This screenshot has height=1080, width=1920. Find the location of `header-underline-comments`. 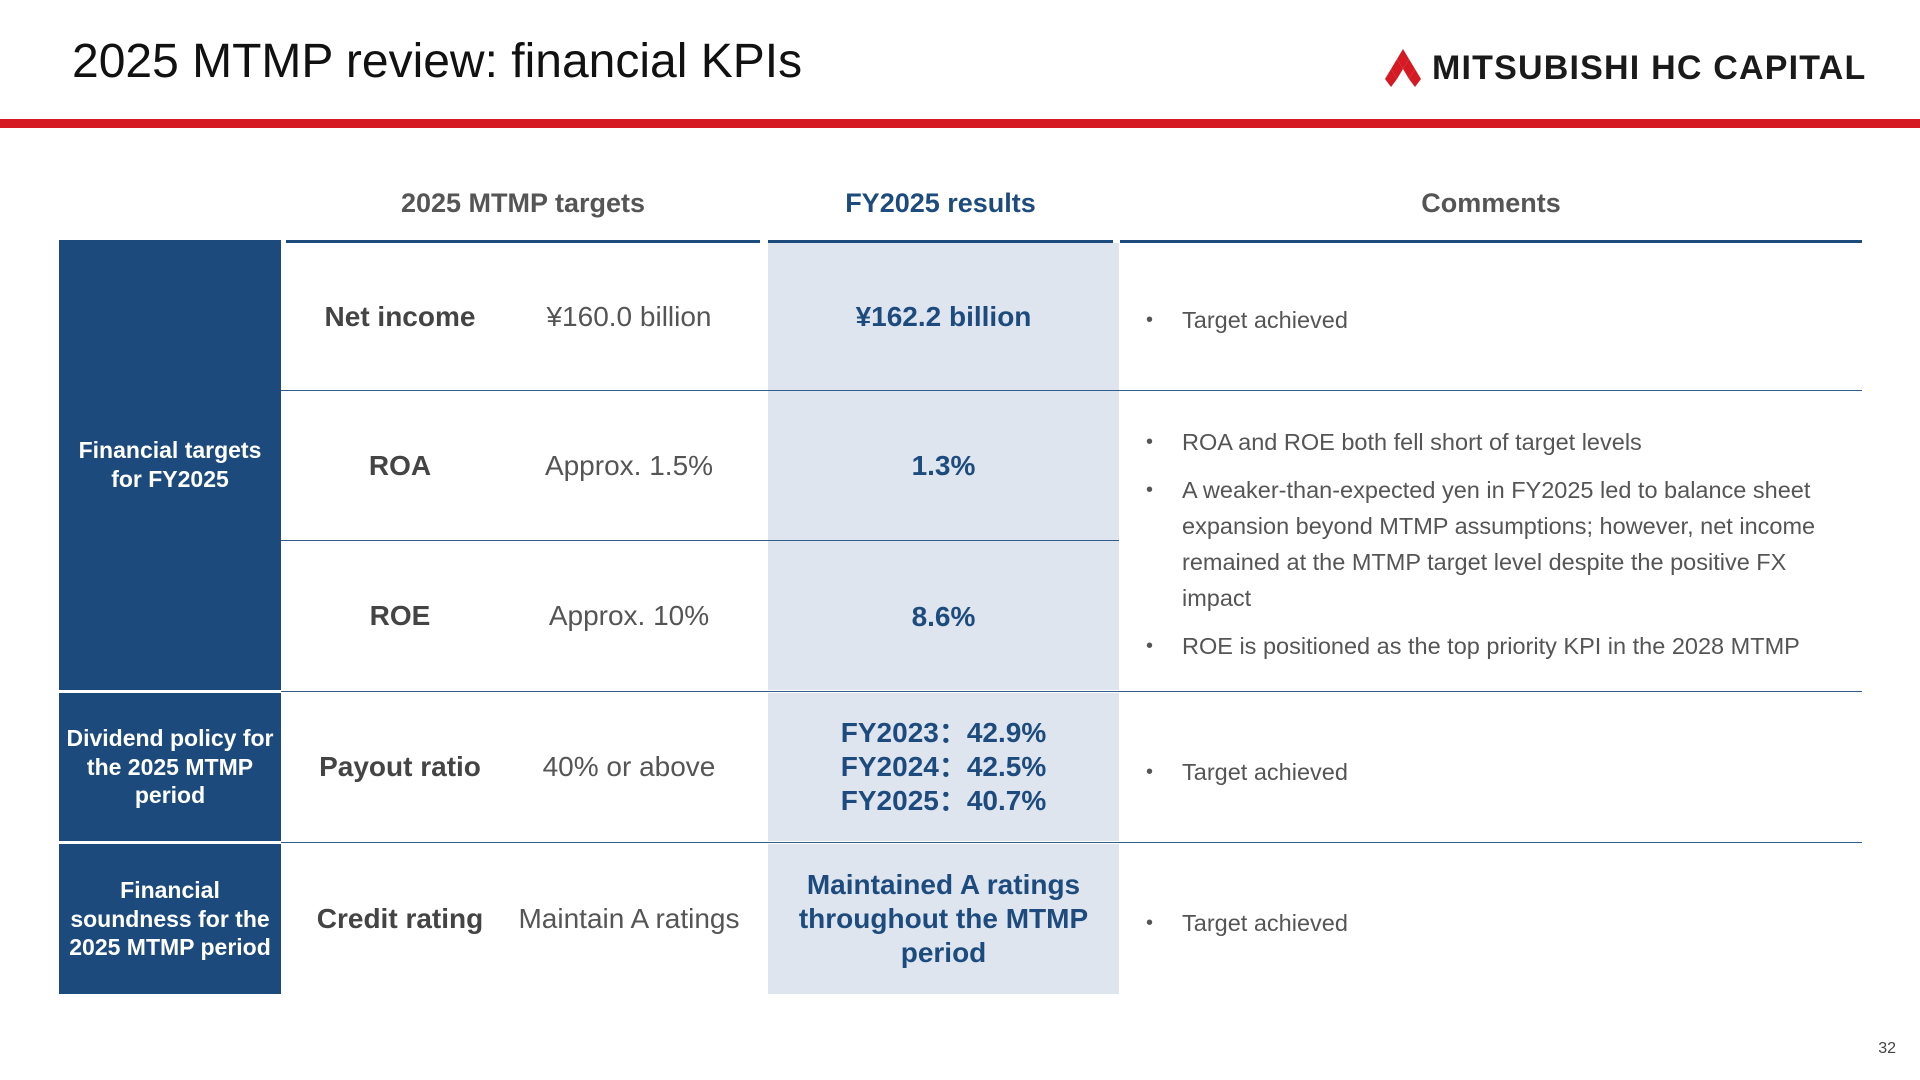

header-underline-comments is located at coordinates (1491, 241).